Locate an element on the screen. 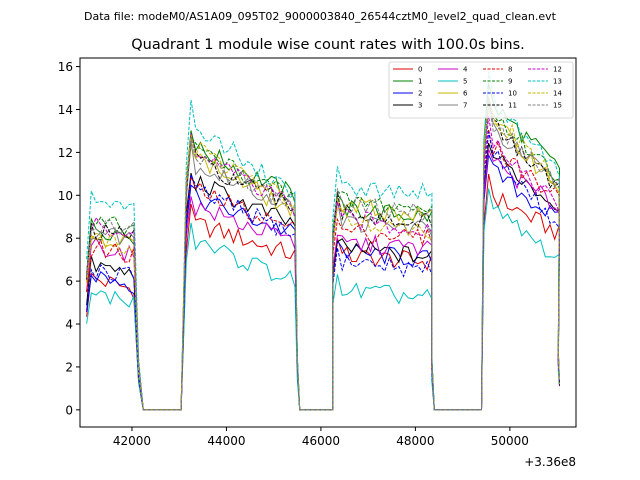 The height and width of the screenshot is (480, 640). x-tick-label: 50000 is located at coordinates (510, 441).